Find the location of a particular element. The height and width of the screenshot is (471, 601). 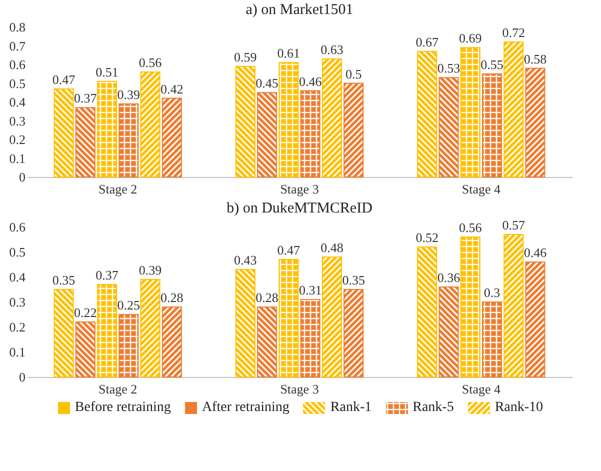

text: Rank-1 is located at coordinates (351, 408).